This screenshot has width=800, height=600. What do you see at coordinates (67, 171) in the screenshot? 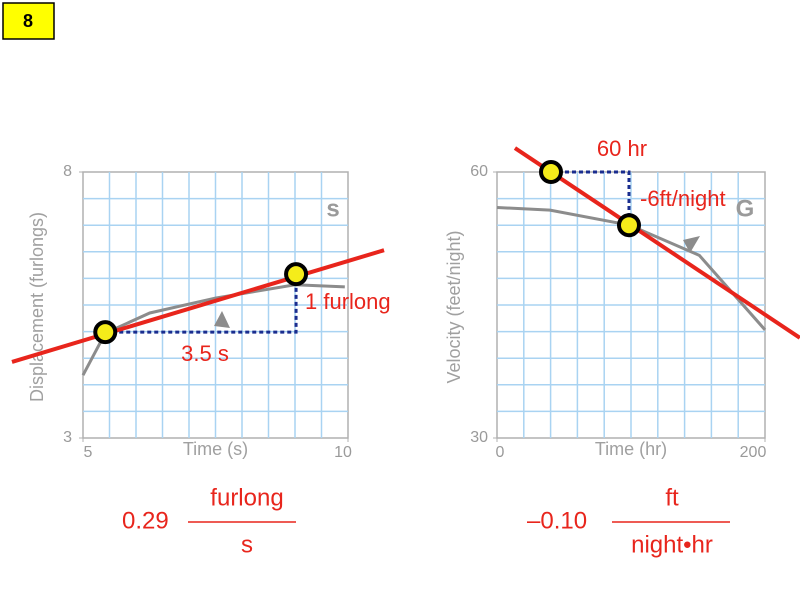
I see `y-tick-label: 8` at bounding box center [67, 171].